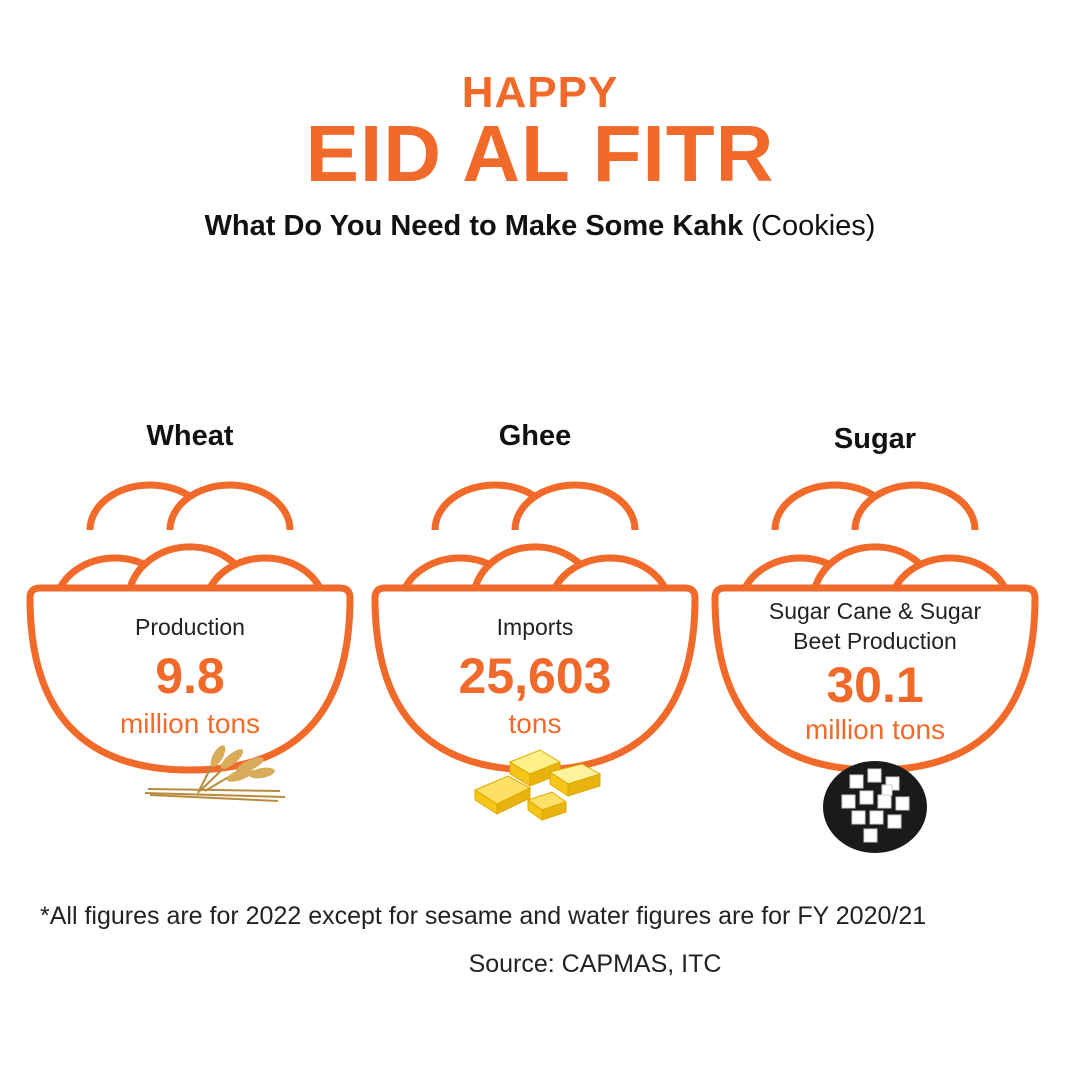 This screenshot has width=1080, height=1080. I want to click on ghee-label: Ghee, so click(535, 436).